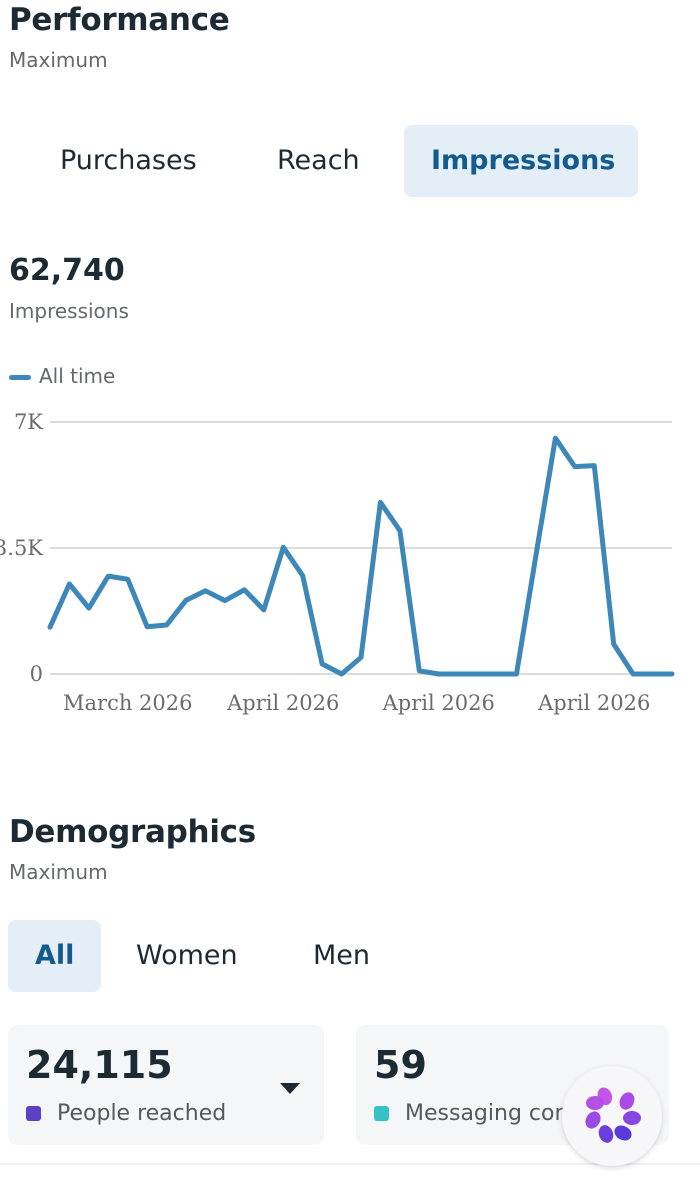 The image size is (700, 1180). I want to click on ai-assistant-icon, so click(613, 1115).